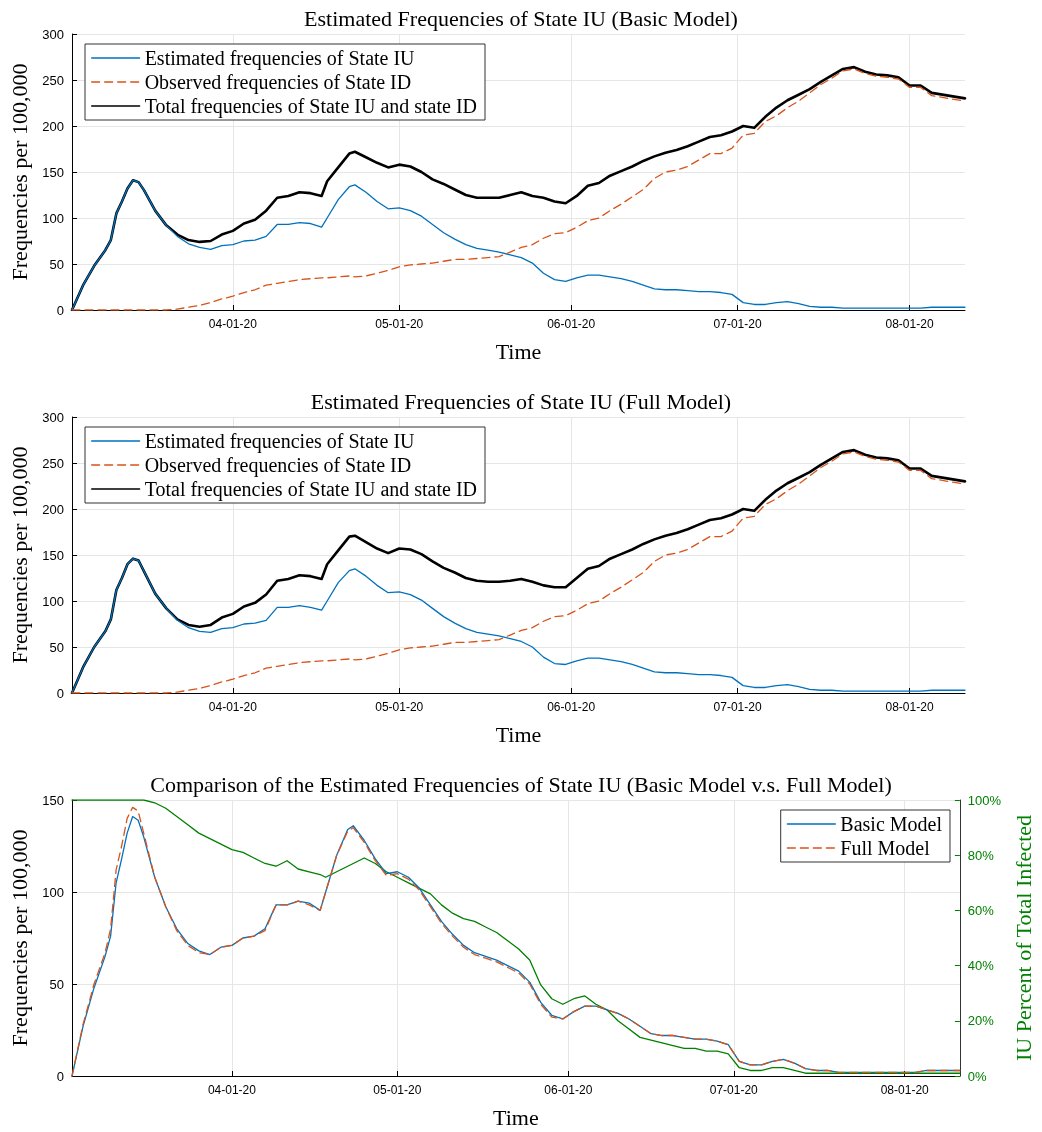 This screenshot has height=1132, width=1042. Describe the element at coordinates (981, 1021) in the screenshot. I see `y2-tick-label: 20%` at that location.